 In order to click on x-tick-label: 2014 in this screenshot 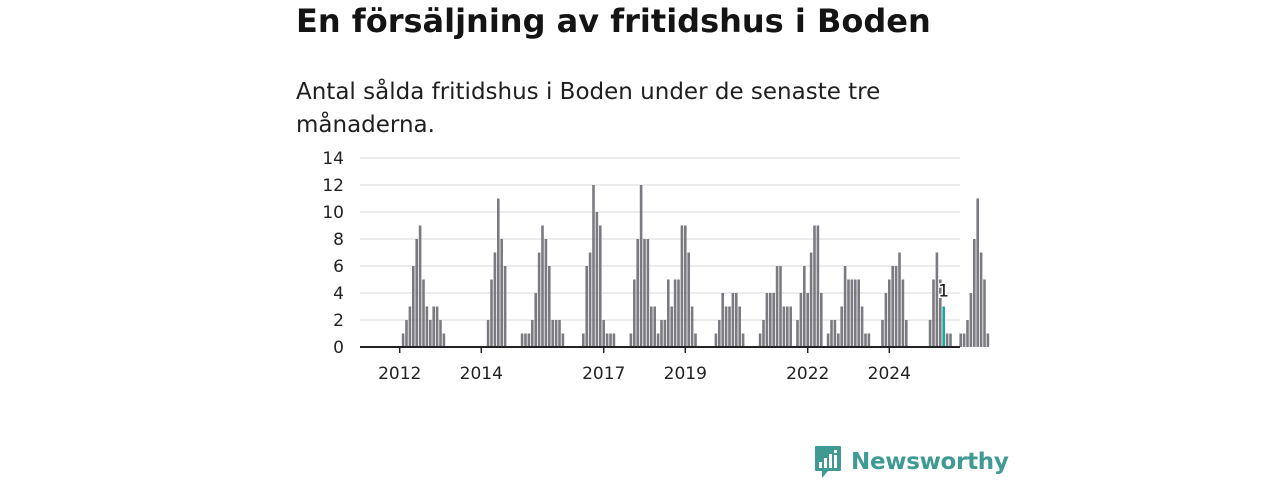, I will do `click(481, 374)`.